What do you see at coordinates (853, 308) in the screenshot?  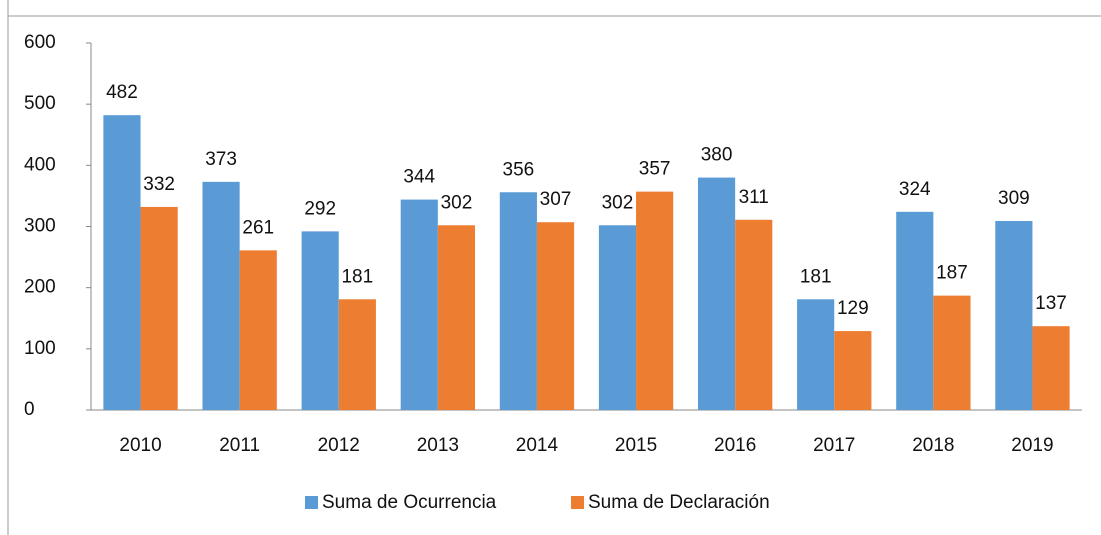 I see `value-label: 129` at bounding box center [853, 308].